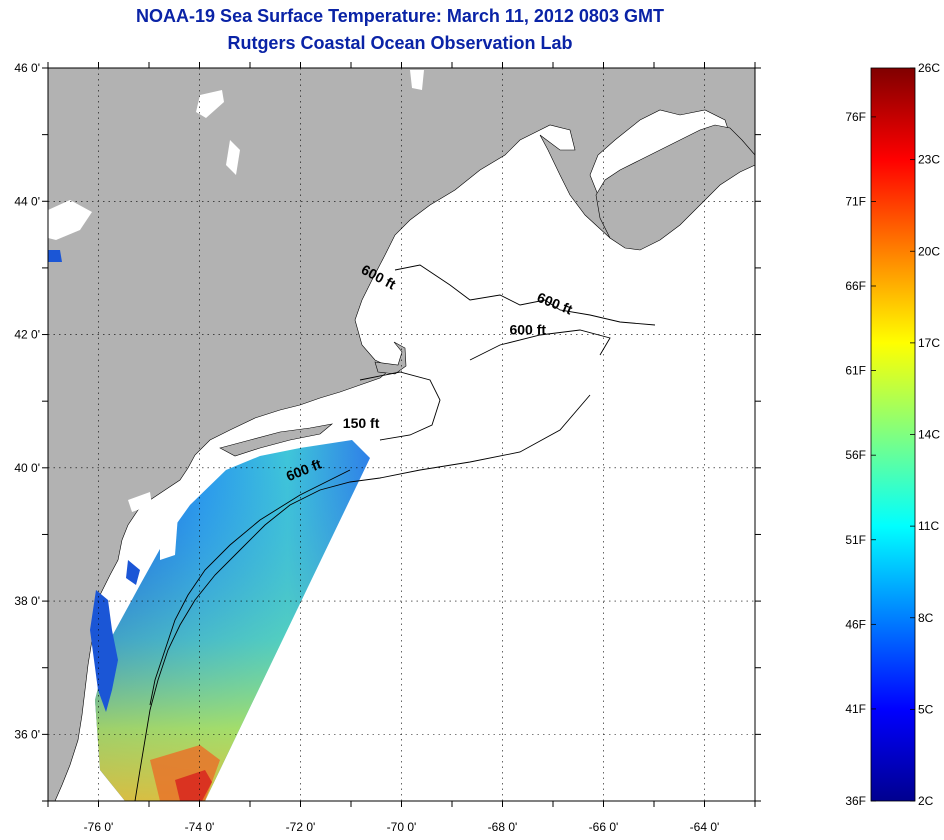 This screenshot has height=840, width=944. I want to click on colorbar-c-label: 5C, so click(926, 709).